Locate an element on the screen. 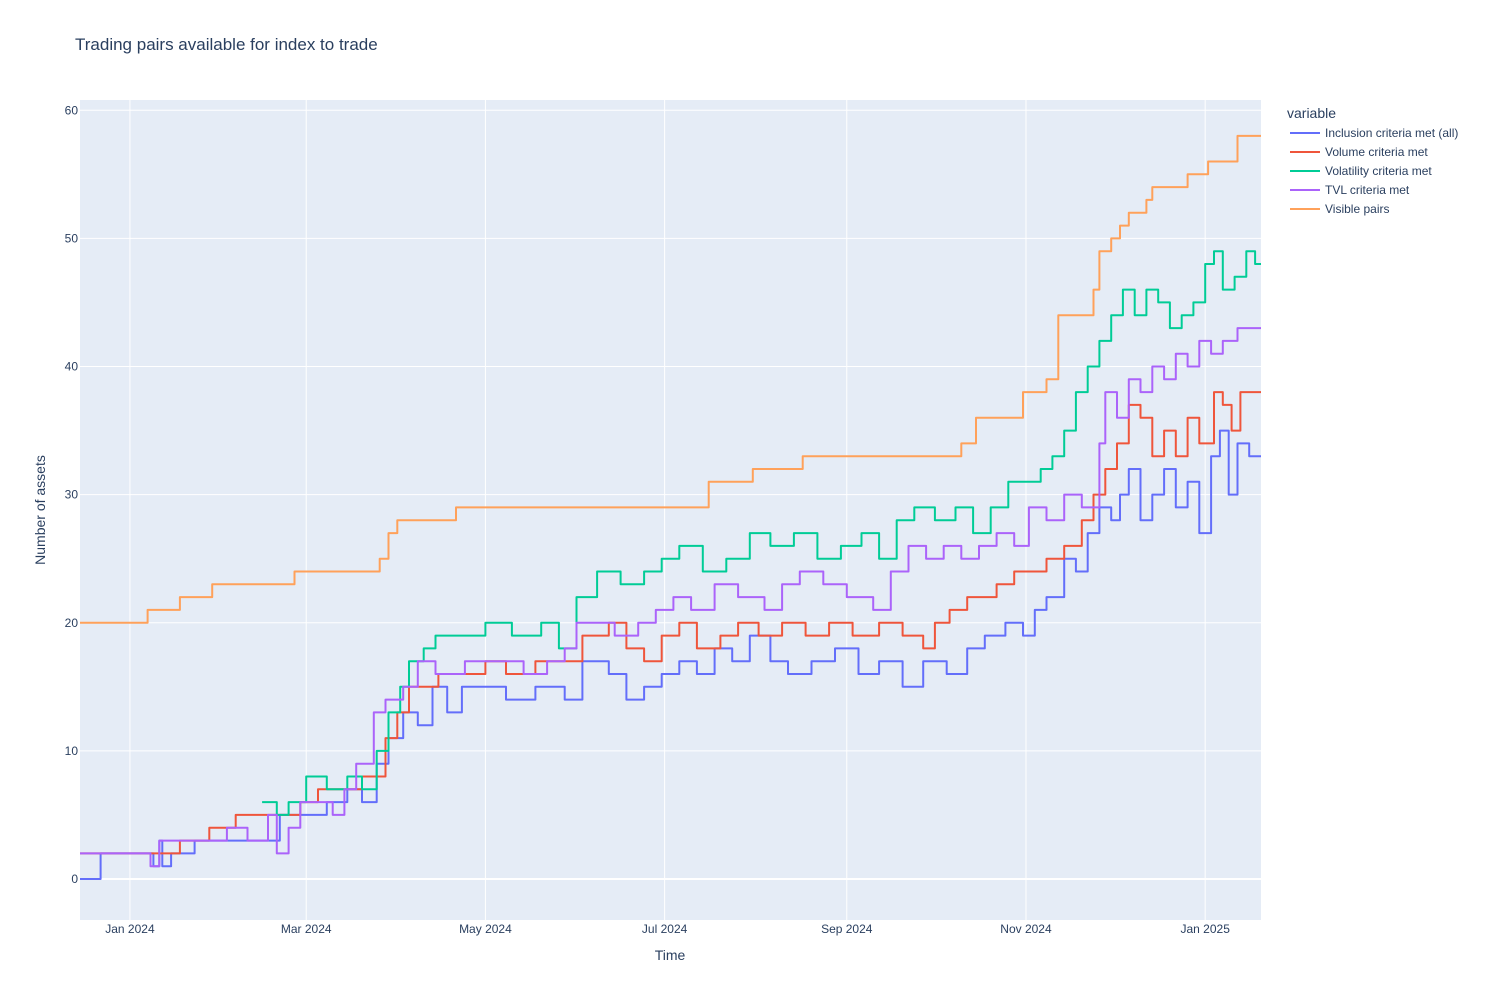 The image size is (1500, 1000). x-tick-label: Sep 2024 is located at coordinates (847, 929).